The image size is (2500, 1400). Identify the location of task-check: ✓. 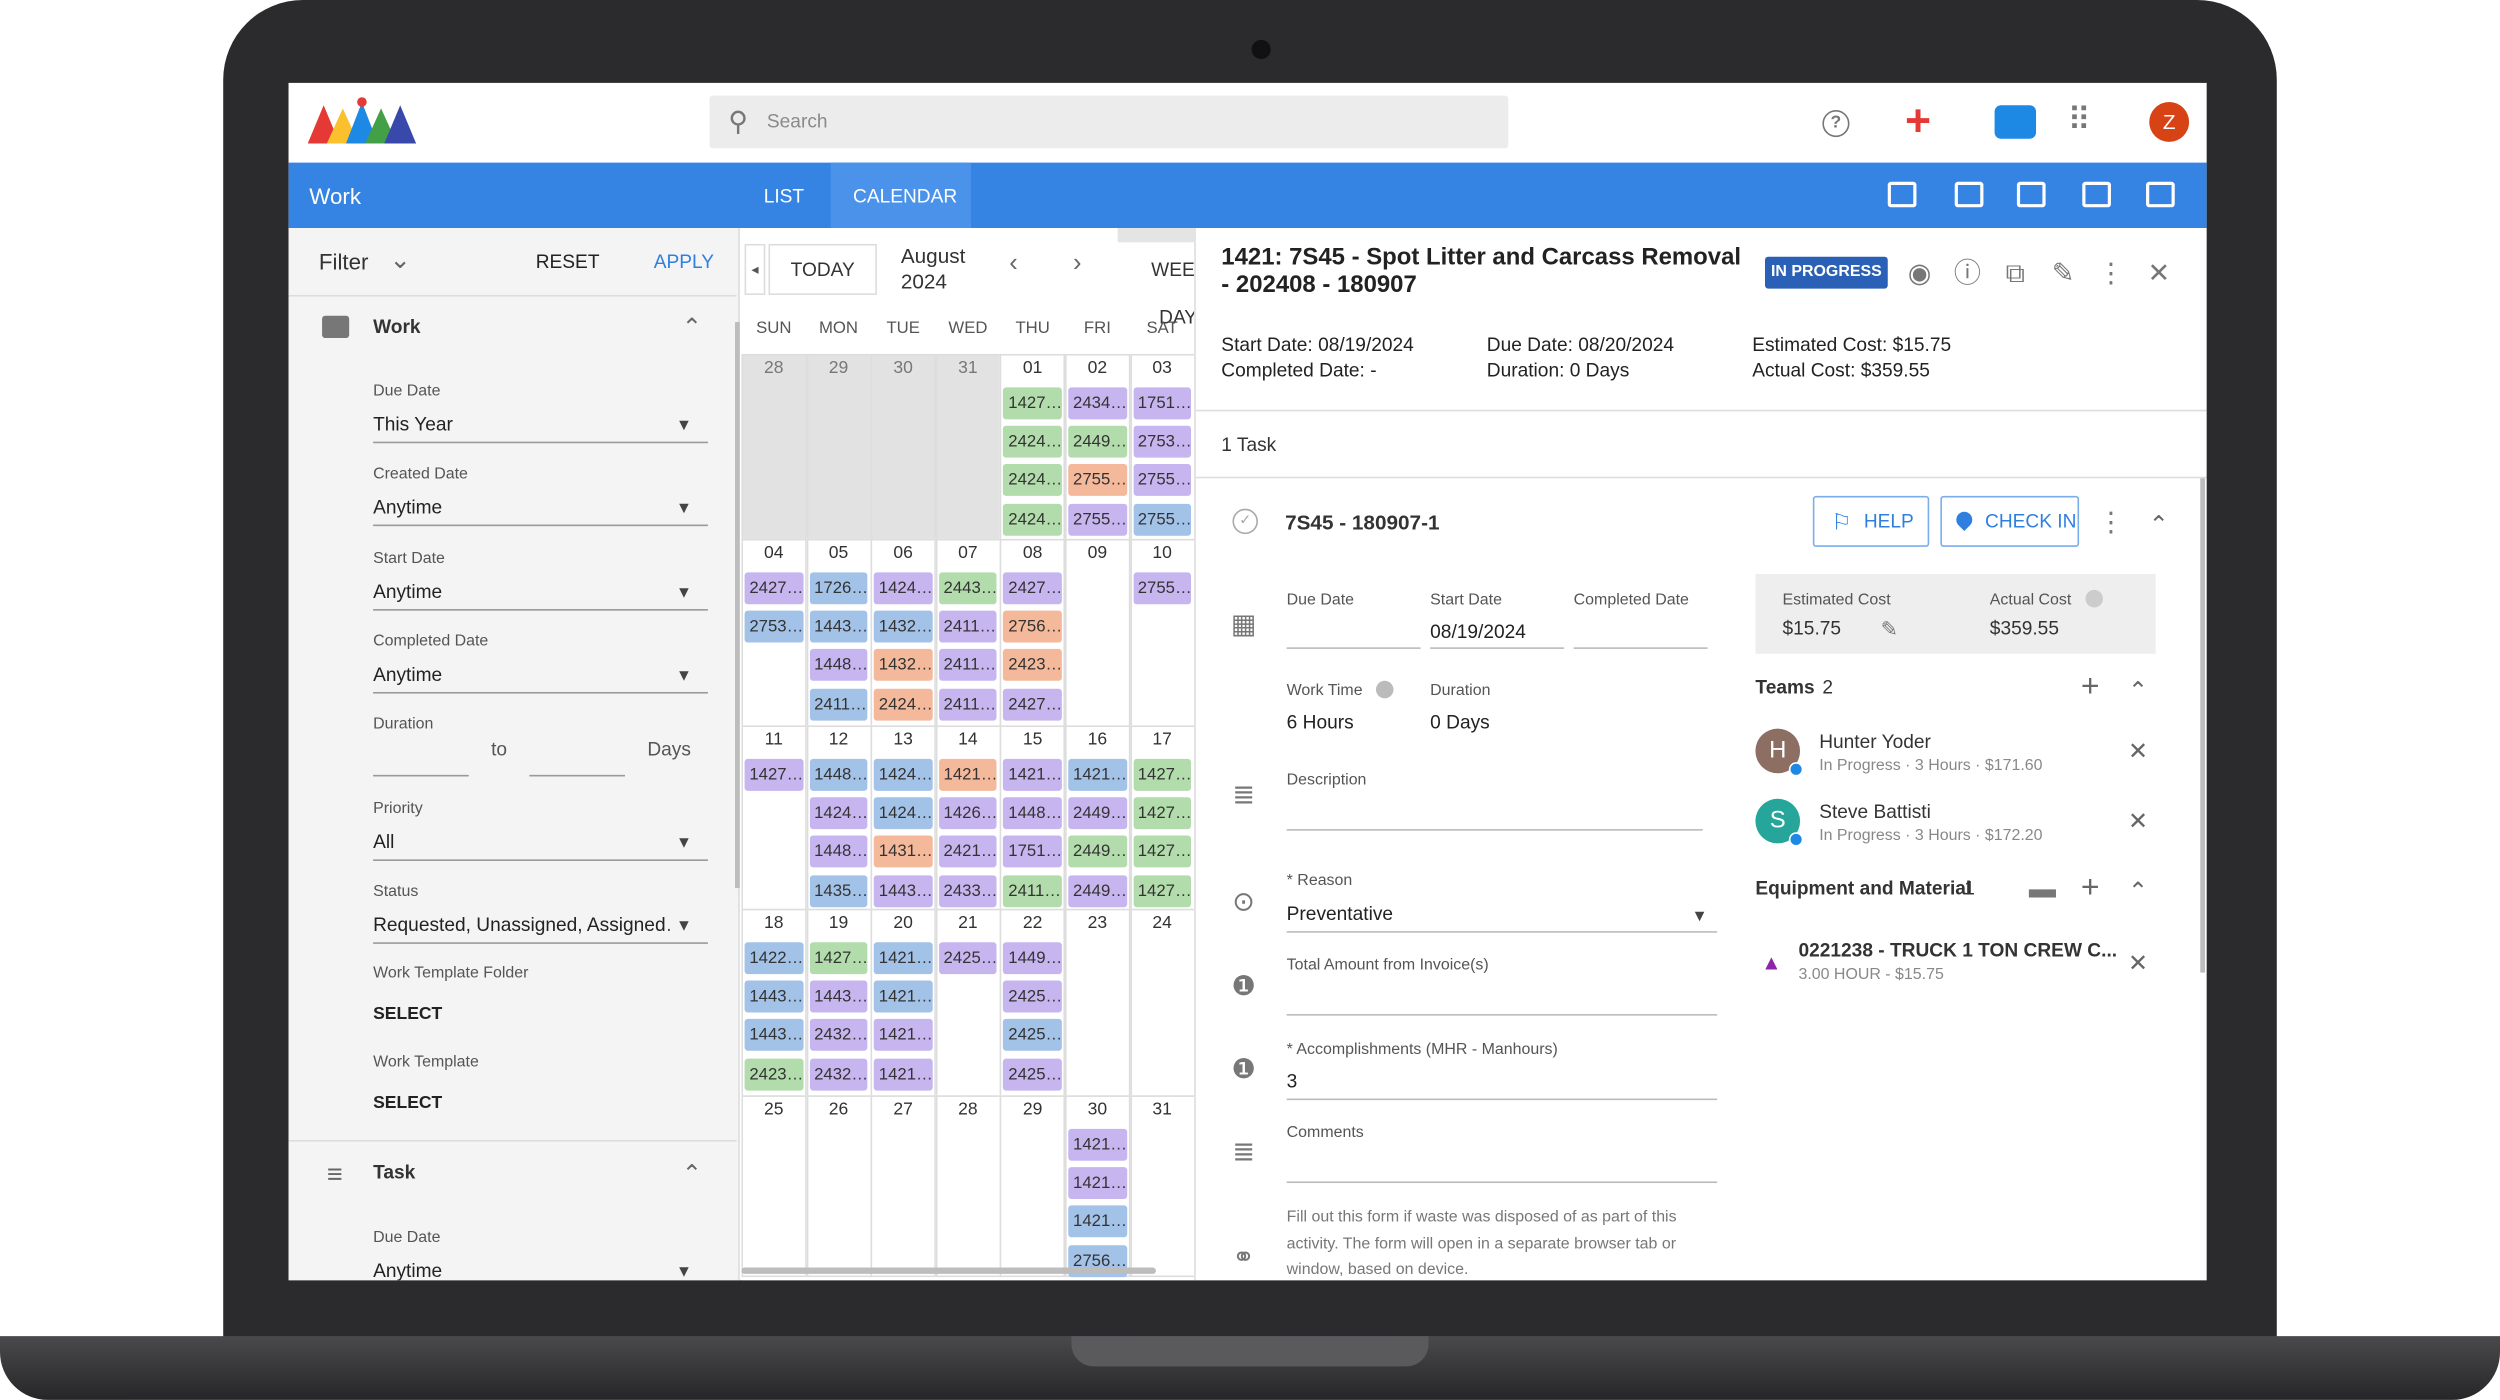
(1245, 521).